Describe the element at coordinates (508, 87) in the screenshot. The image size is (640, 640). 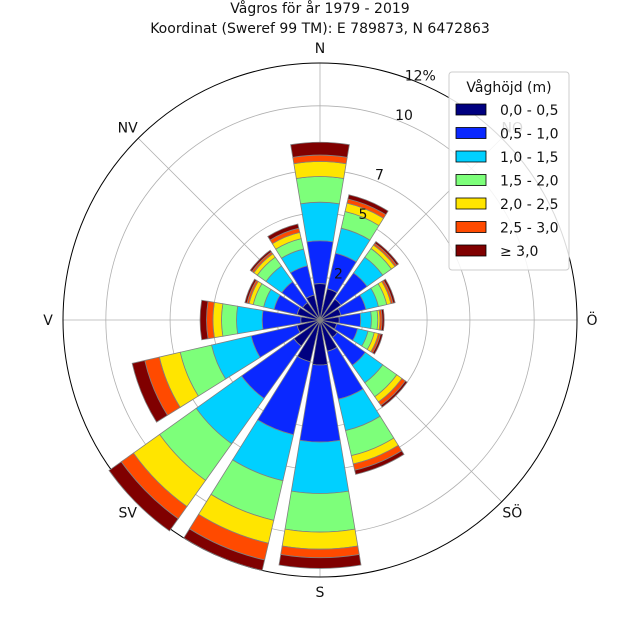
I see `legend-title: Våghöjd (m)` at that location.